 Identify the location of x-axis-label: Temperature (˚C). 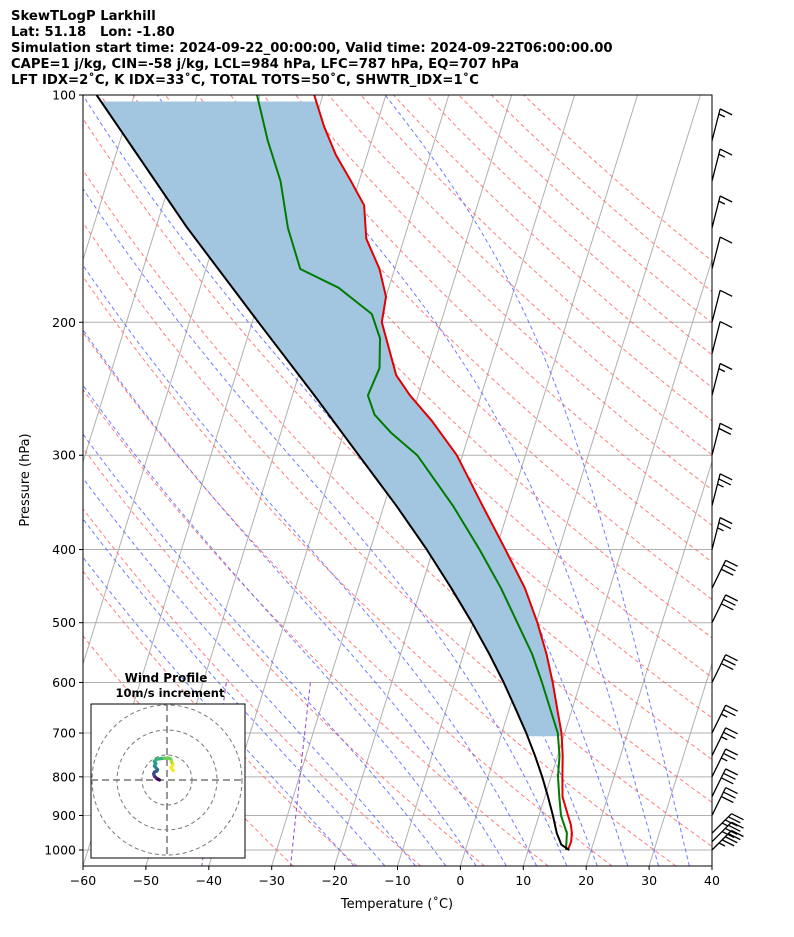
(396, 904).